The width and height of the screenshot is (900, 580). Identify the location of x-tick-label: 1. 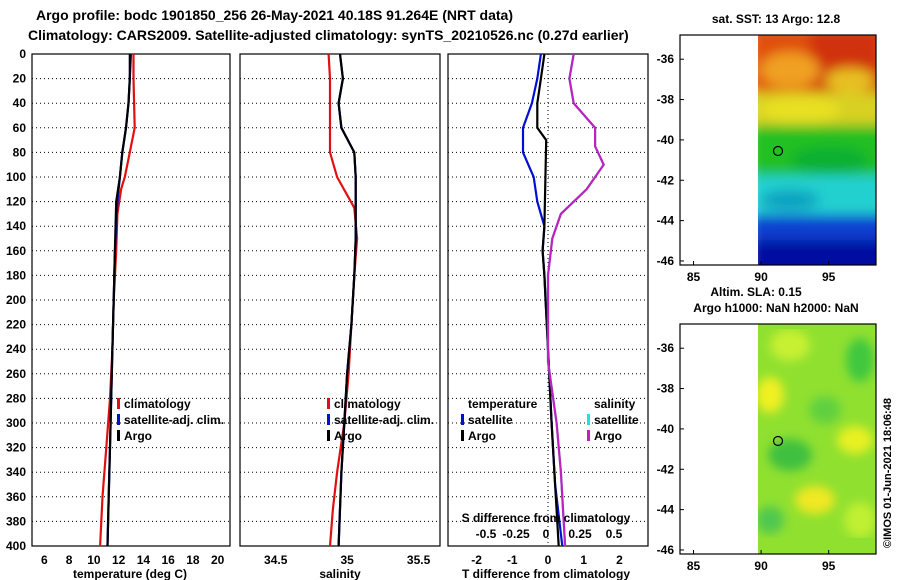
(583, 560).